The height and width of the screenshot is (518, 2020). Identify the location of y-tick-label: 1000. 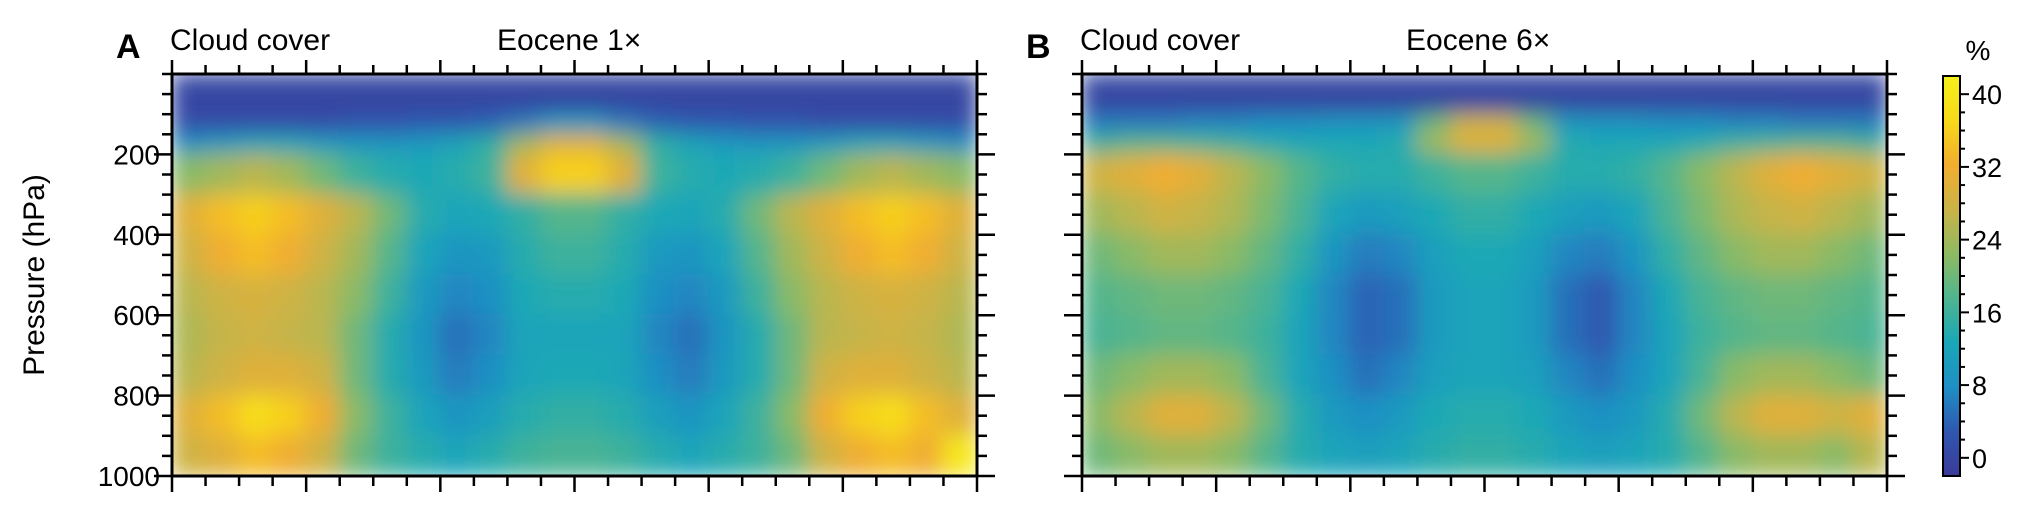
(129, 476).